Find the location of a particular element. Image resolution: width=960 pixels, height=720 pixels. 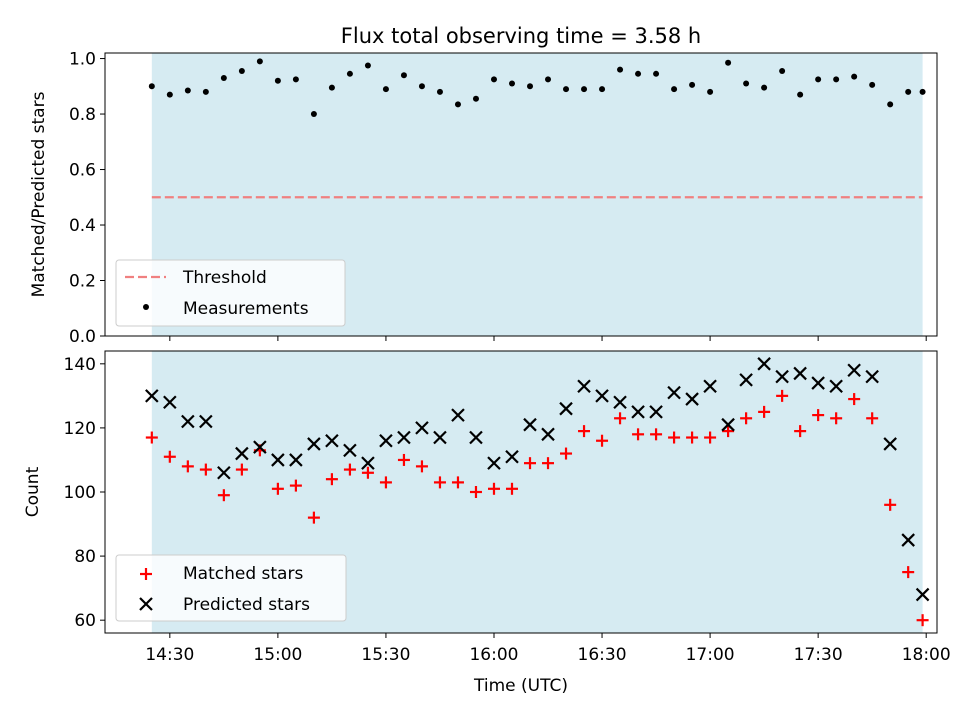

top-y-tick-label: 0.0 is located at coordinates (82, 337).